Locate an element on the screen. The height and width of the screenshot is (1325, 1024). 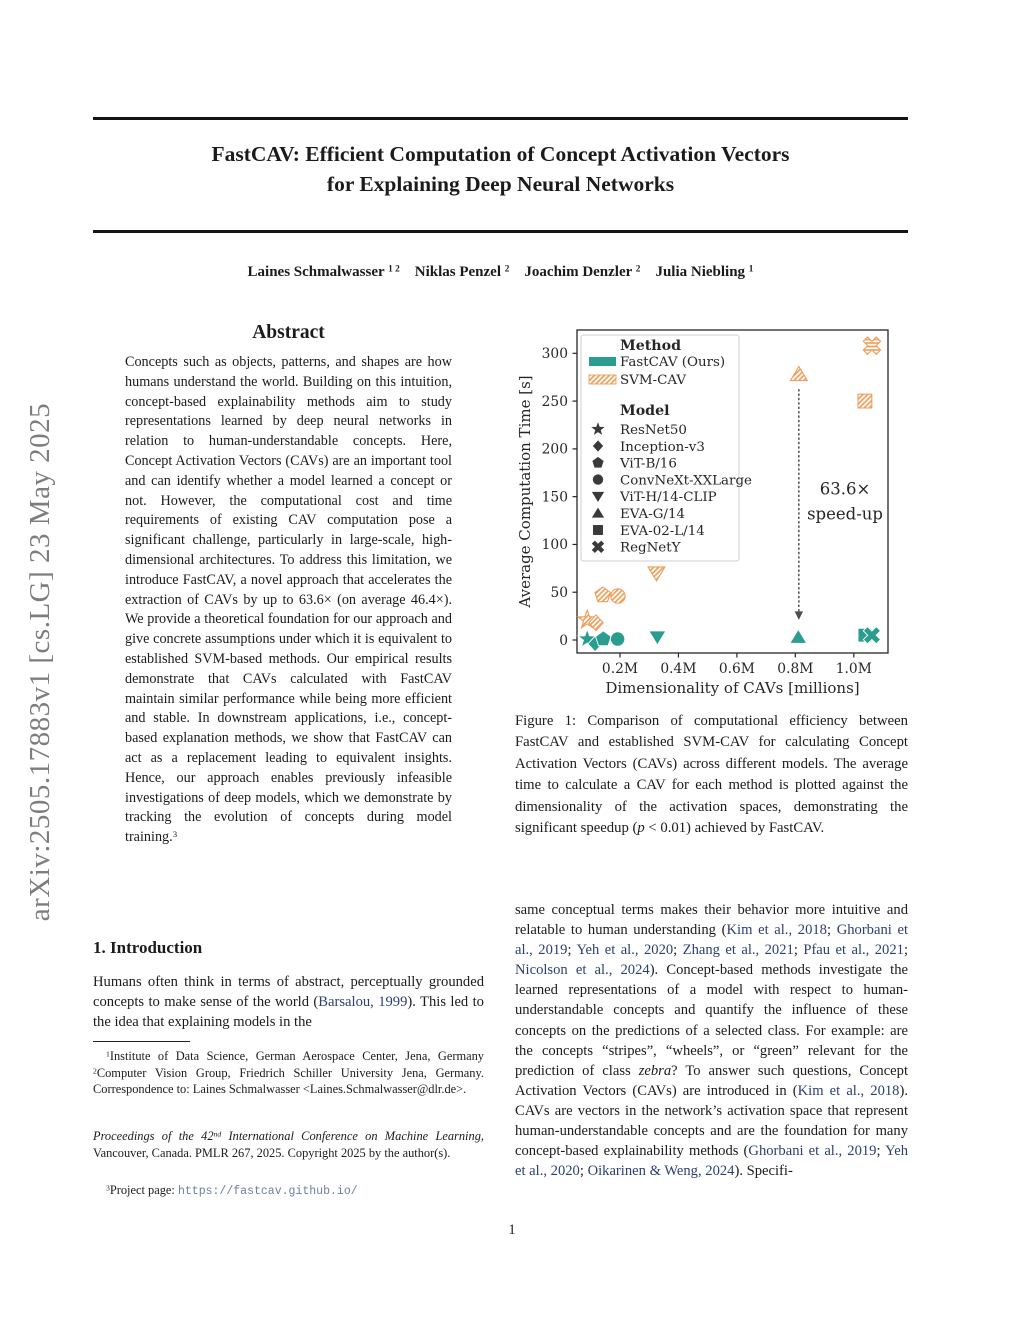
page-number: 1 is located at coordinates (512, 1230).